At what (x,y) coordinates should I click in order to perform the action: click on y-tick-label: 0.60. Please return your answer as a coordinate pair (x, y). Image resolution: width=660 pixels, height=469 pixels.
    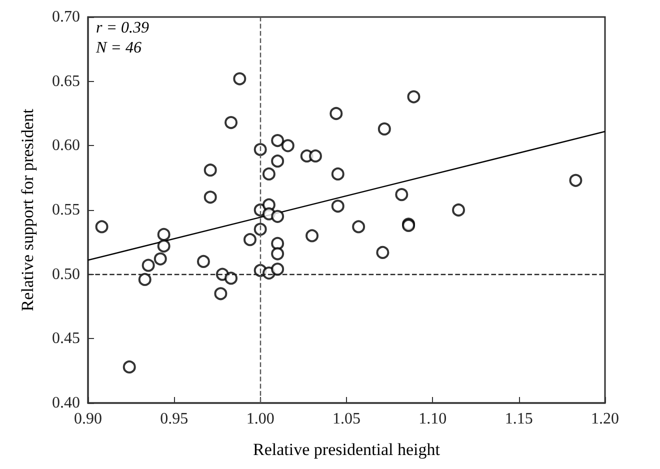
    Looking at the image, I should click on (66, 145).